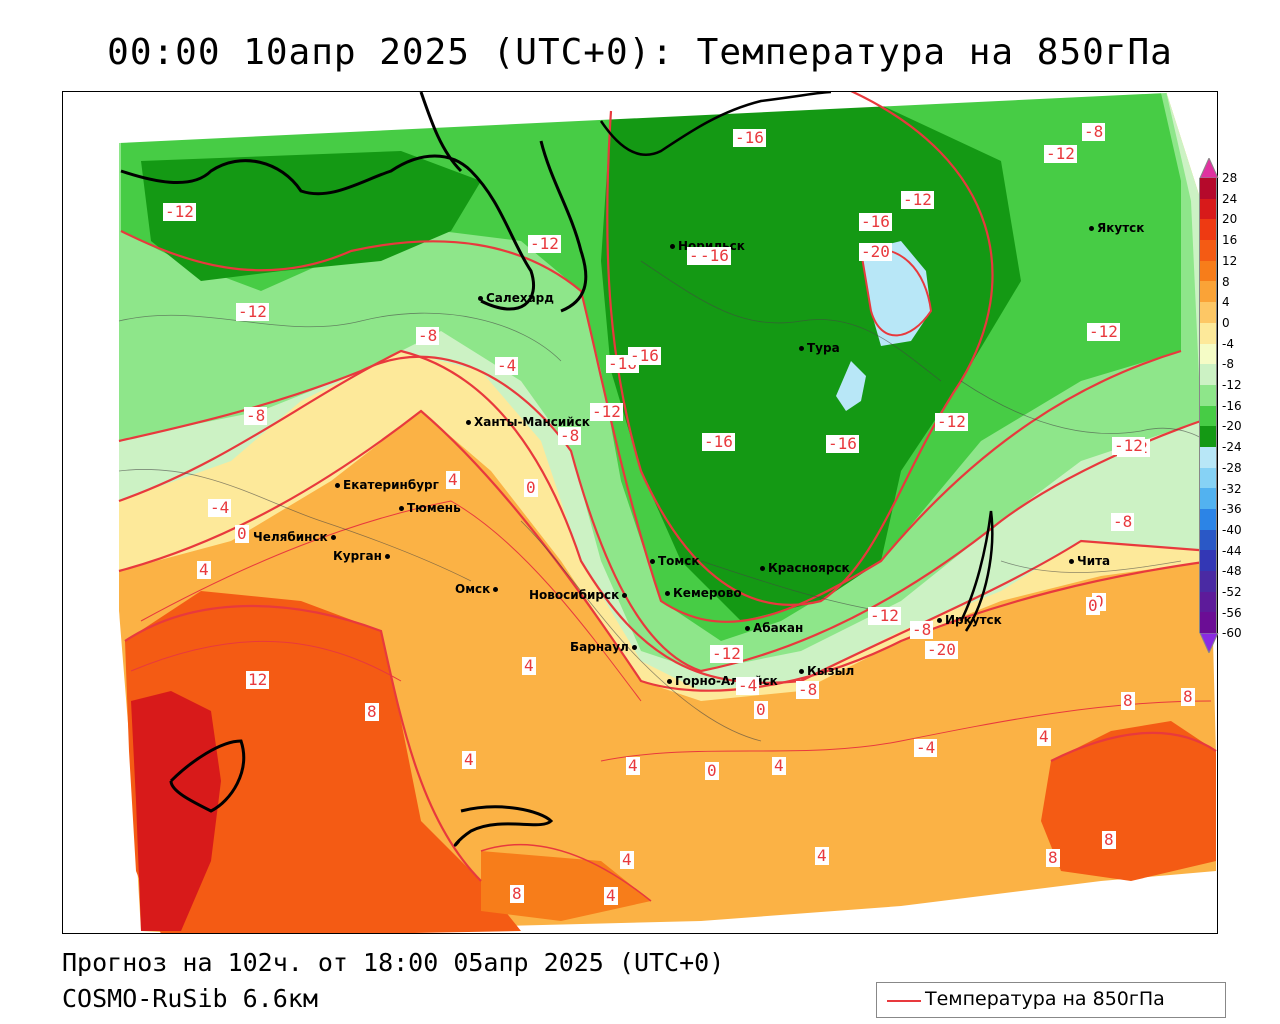 The height and width of the screenshot is (1024, 1280). What do you see at coordinates (675, 561) in the screenshot?
I see `city-tomsk: Томск` at bounding box center [675, 561].